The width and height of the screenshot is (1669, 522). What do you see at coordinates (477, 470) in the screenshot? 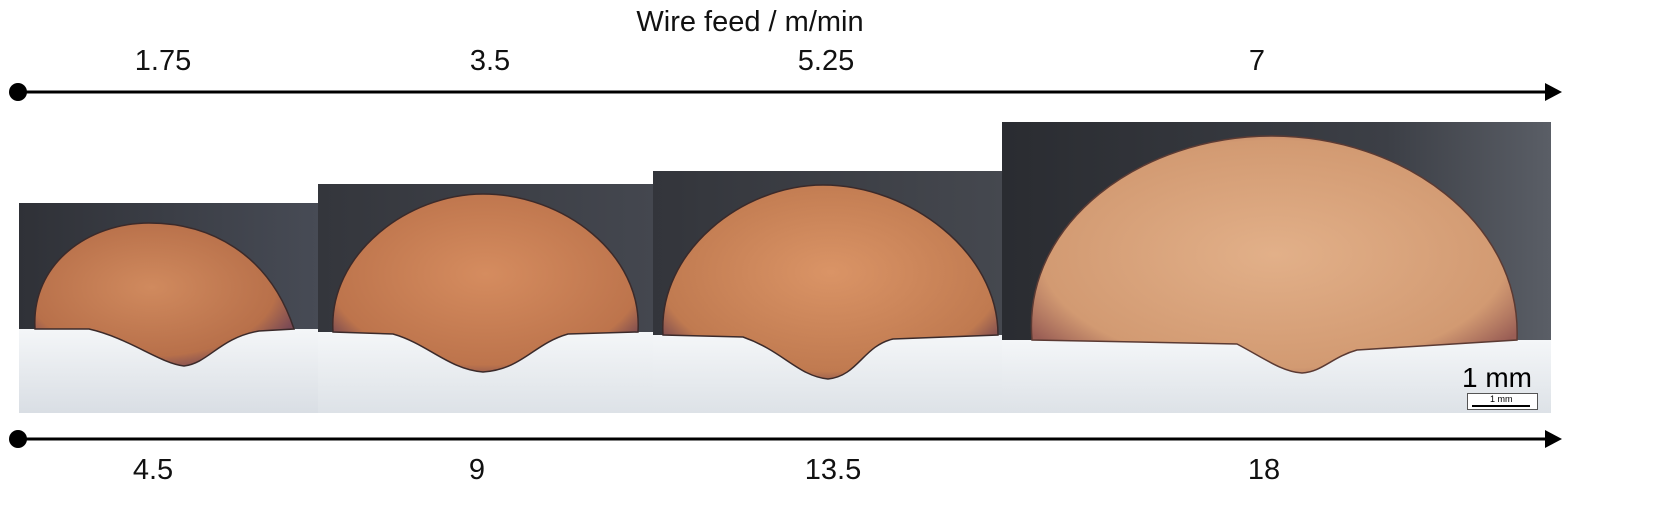
I see `bottom-tick-2: 9` at bounding box center [477, 470].